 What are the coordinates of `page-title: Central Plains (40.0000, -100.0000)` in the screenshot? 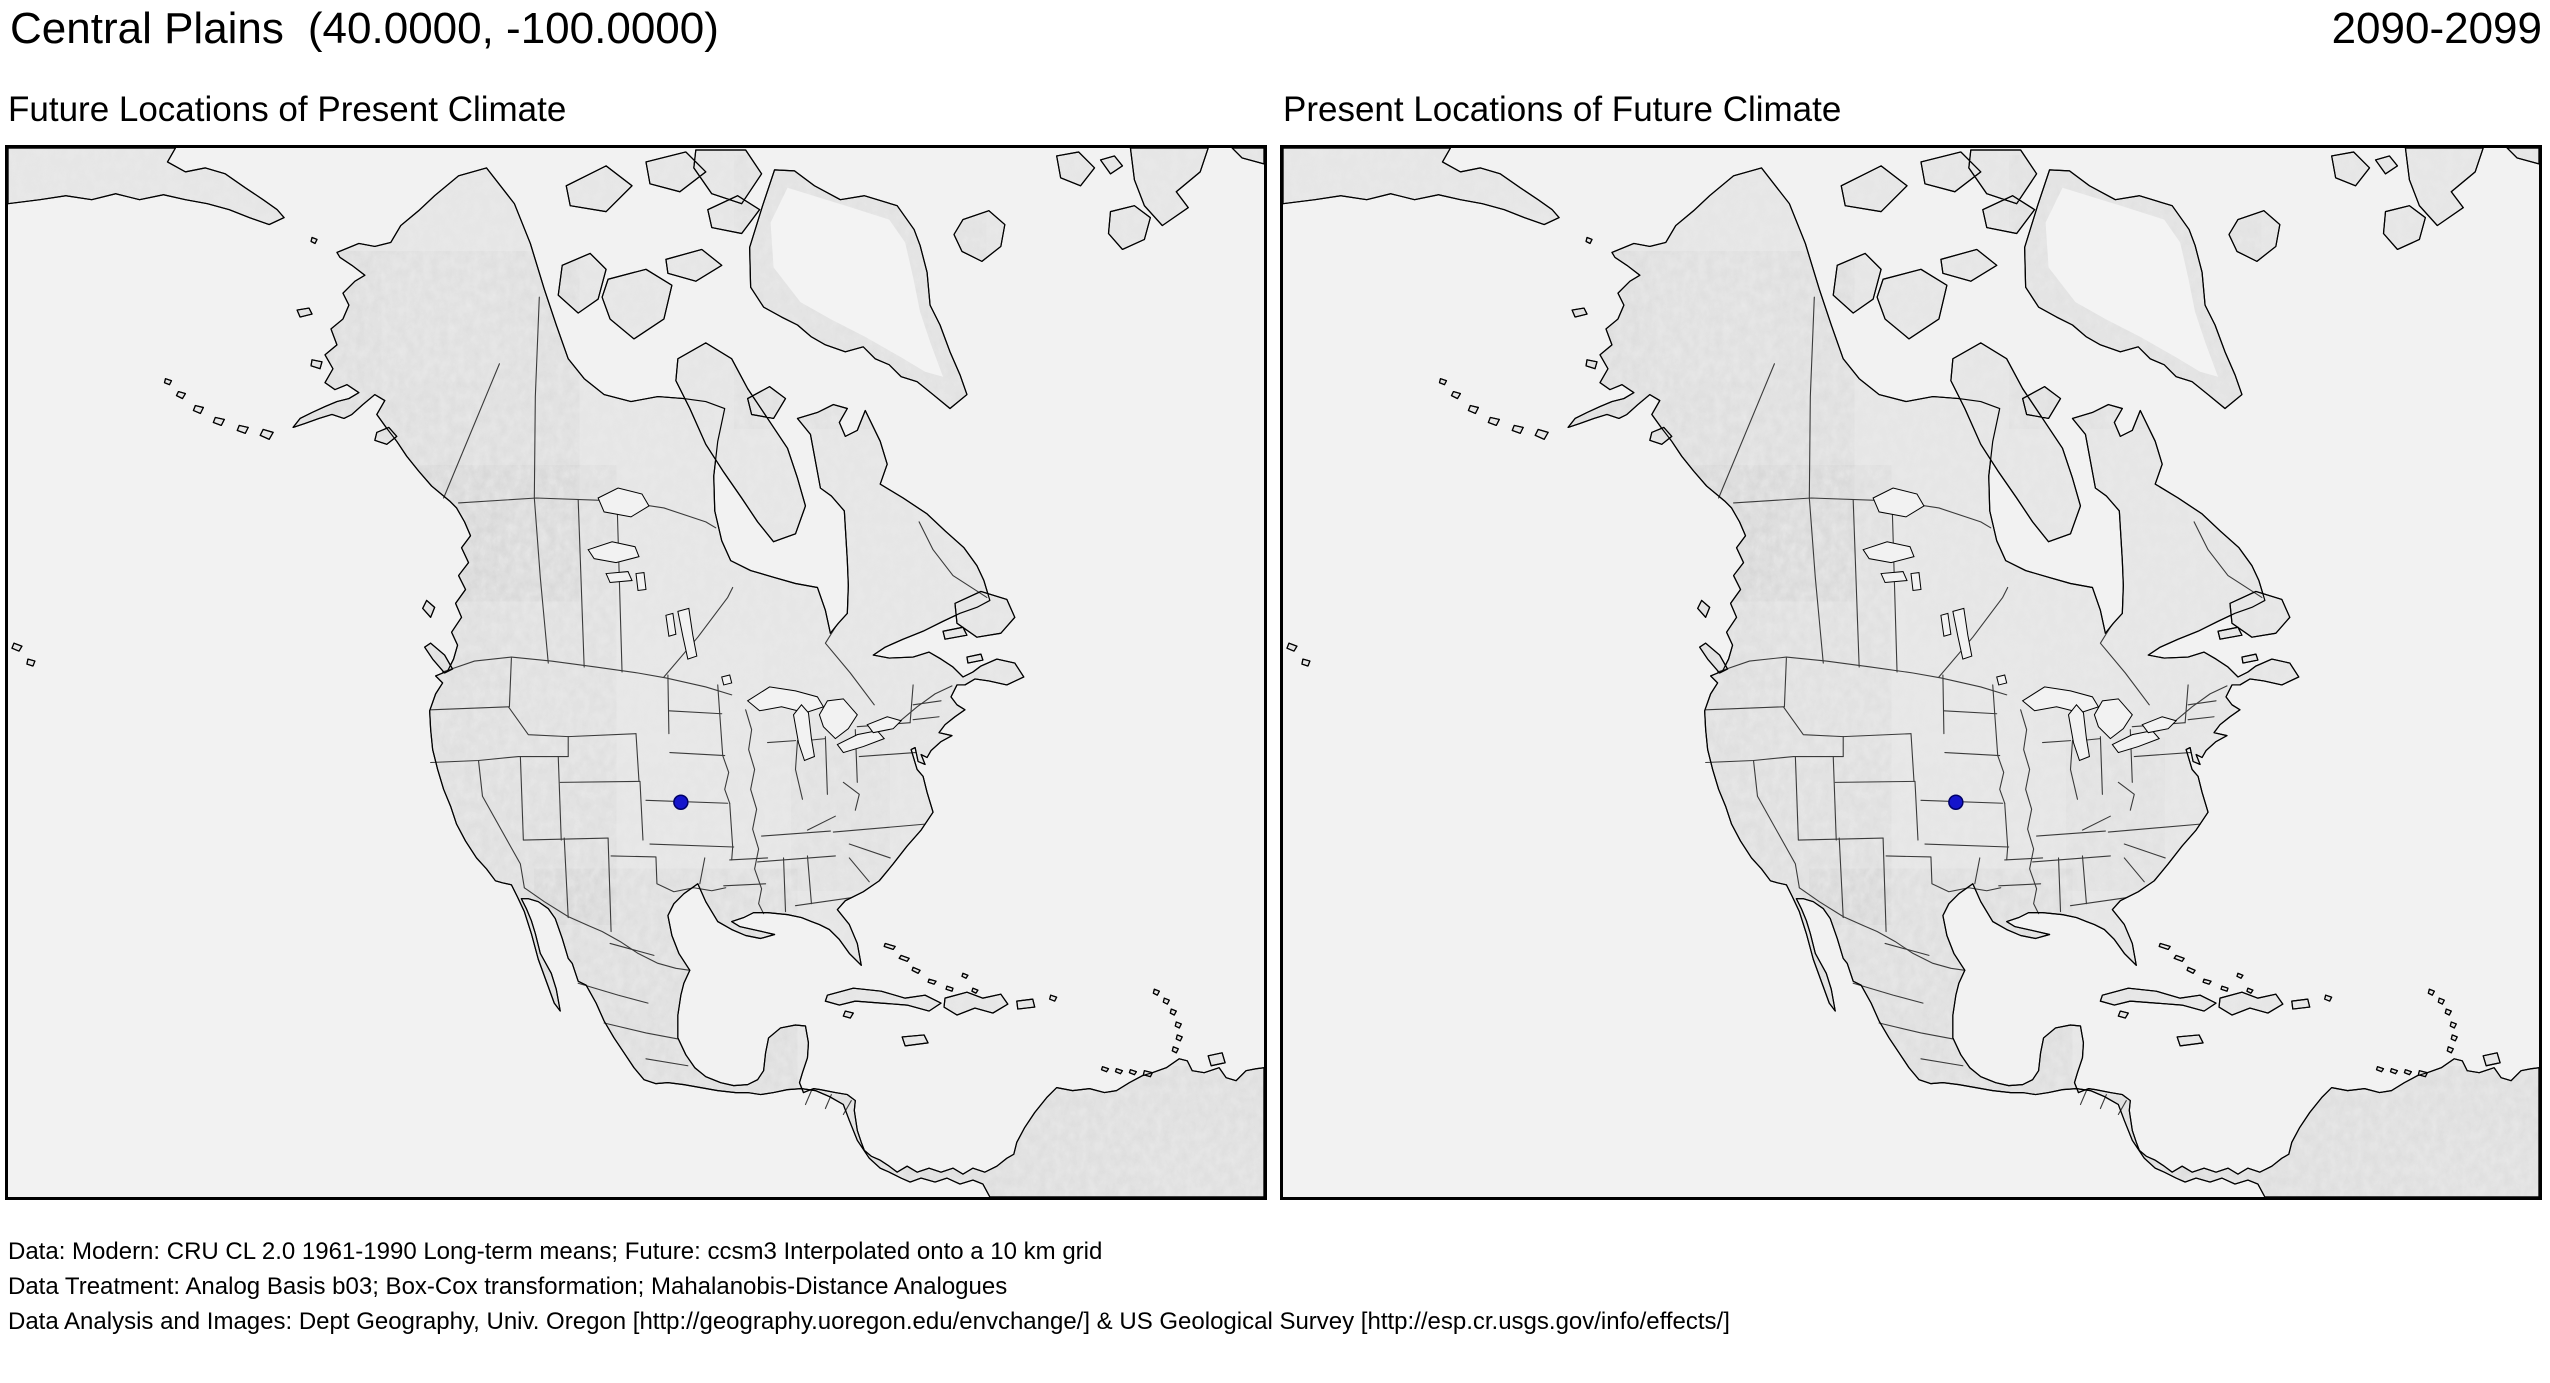 It's located at (364, 29).